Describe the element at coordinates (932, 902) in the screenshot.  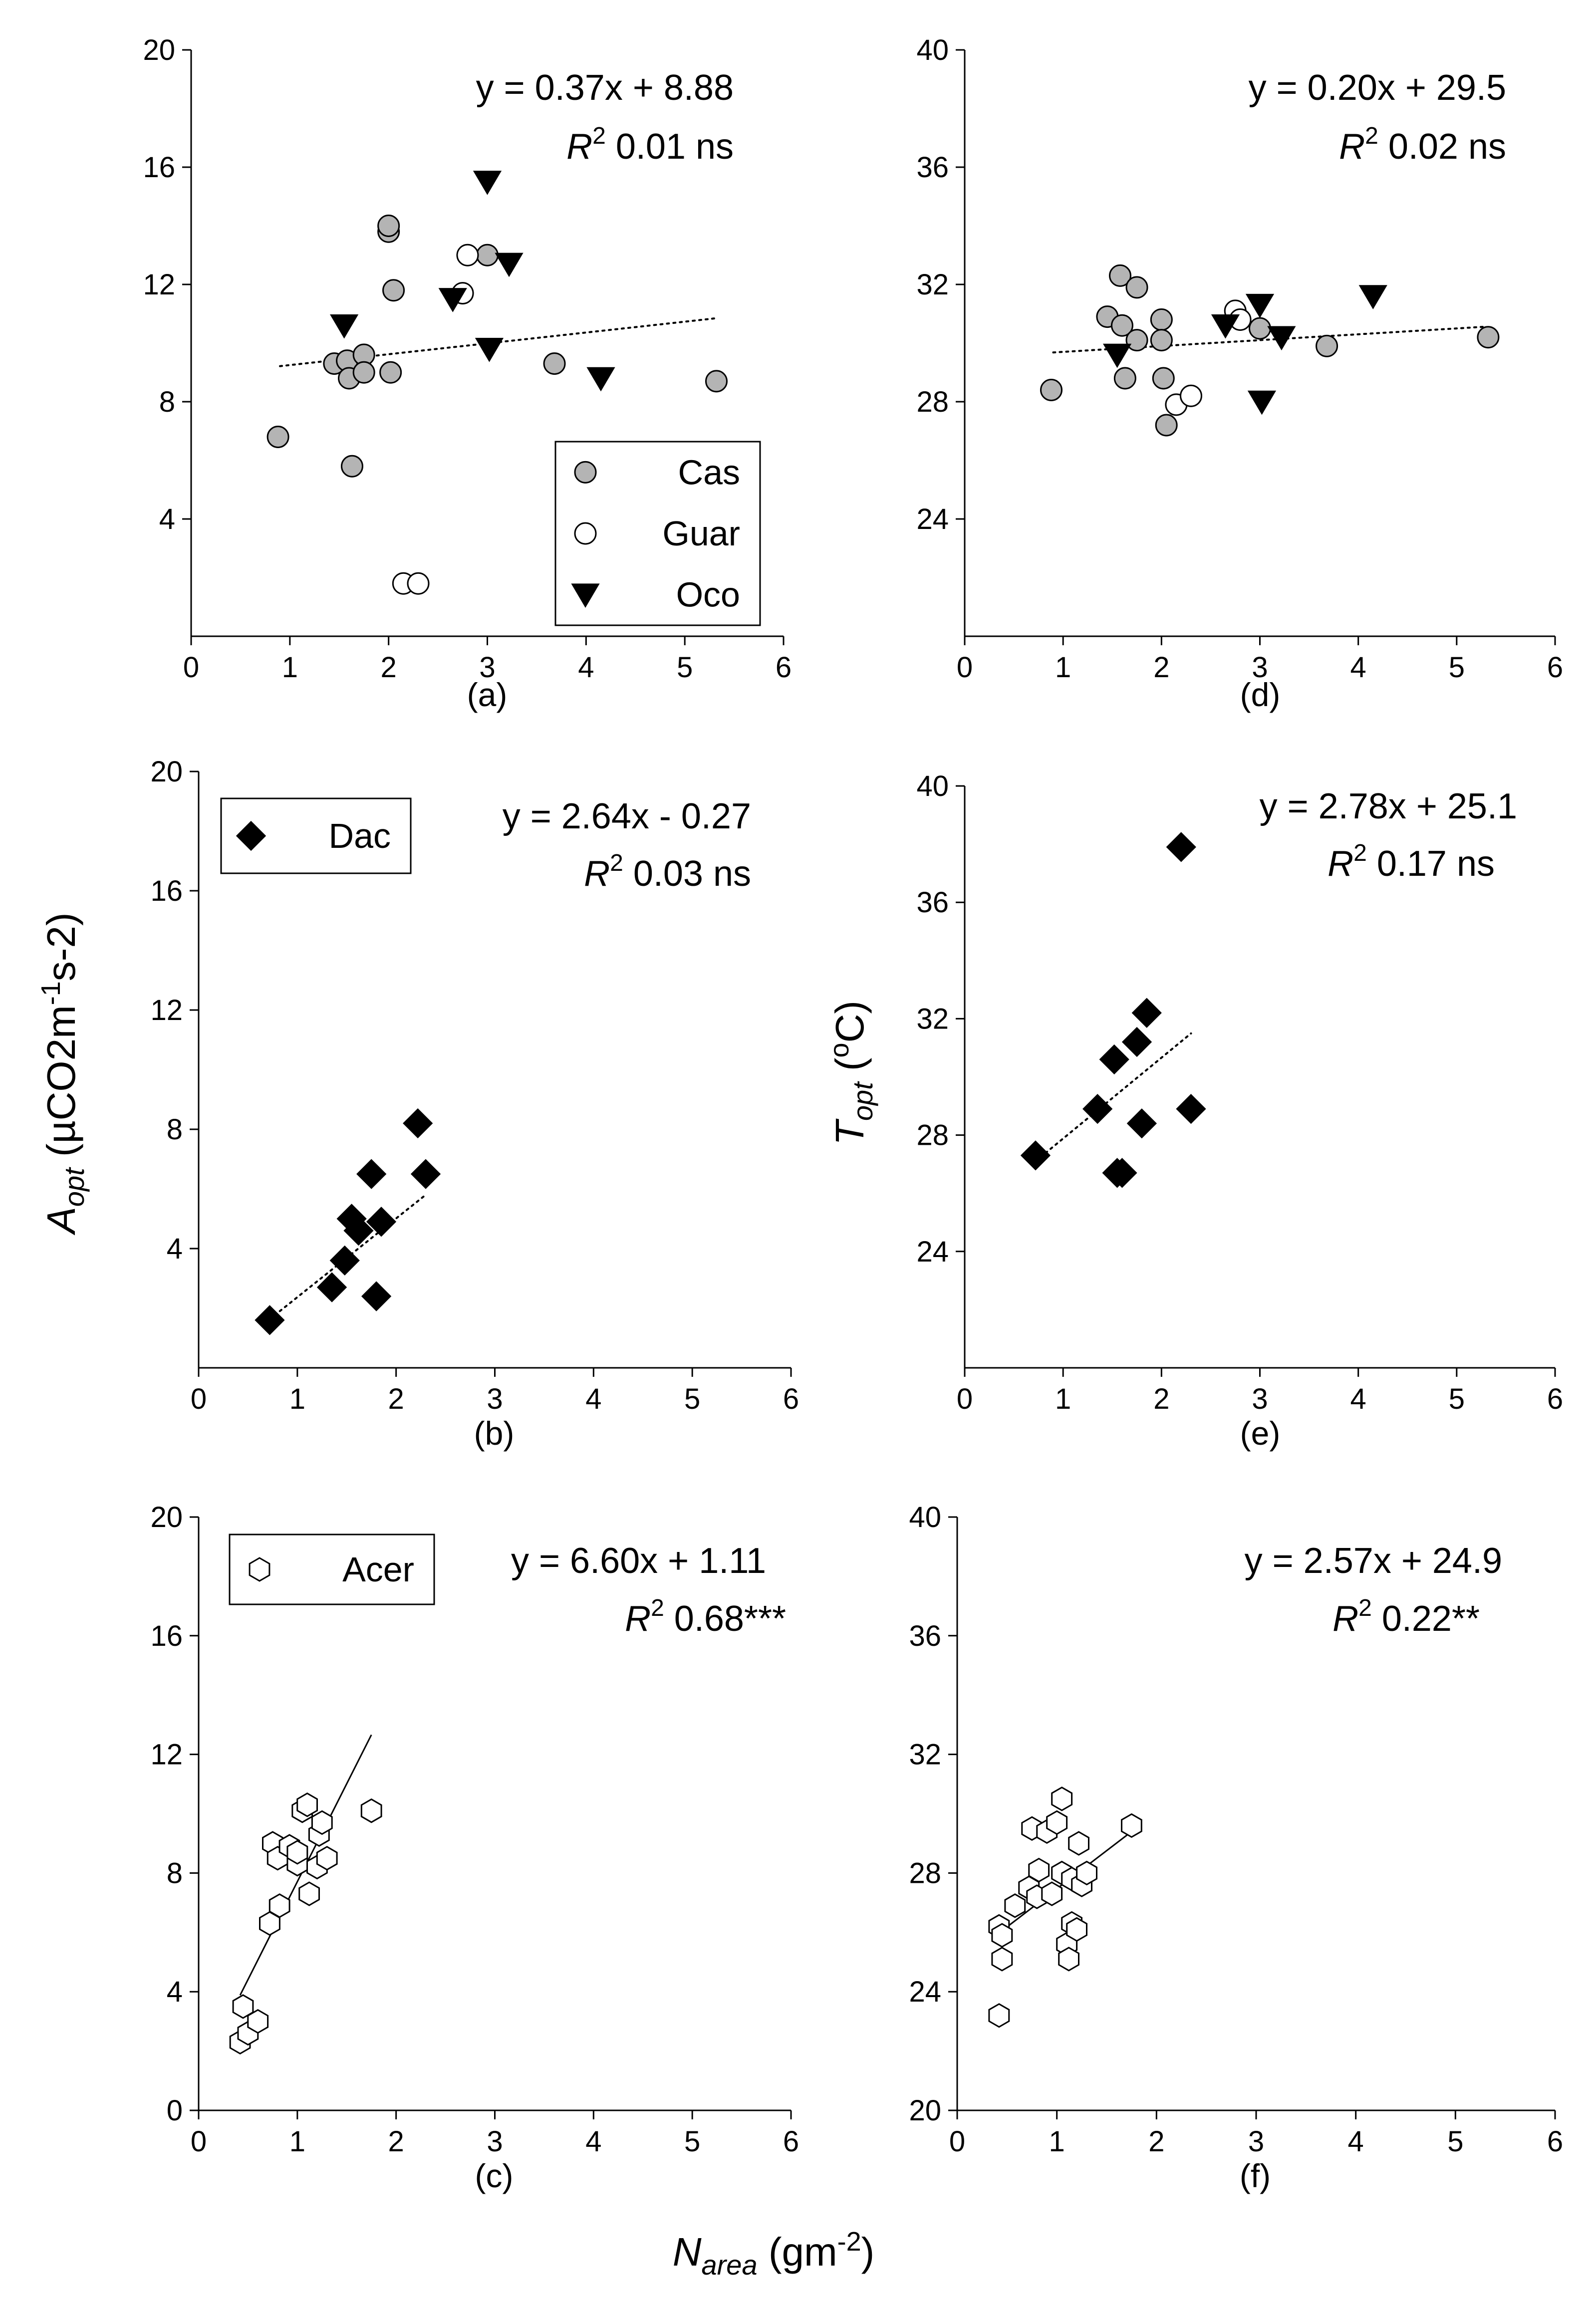
I see `y-tick-label: 36` at that location.